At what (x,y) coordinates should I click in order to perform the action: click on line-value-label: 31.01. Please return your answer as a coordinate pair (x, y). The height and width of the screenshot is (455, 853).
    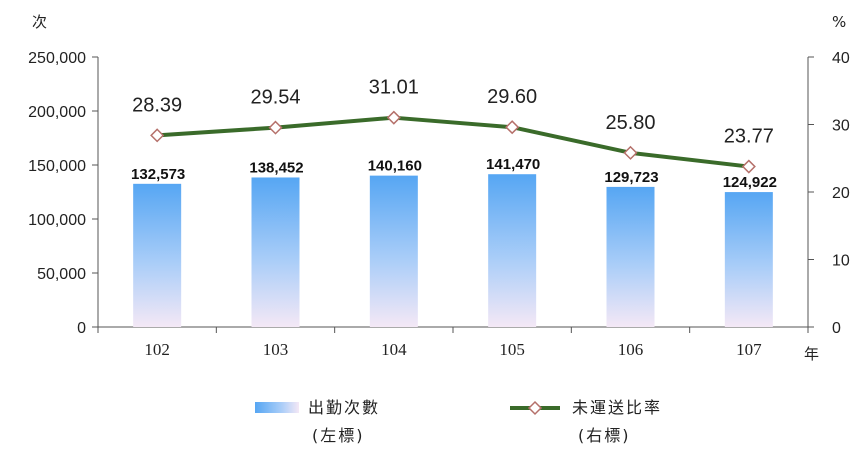
    Looking at the image, I should click on (394, 88).